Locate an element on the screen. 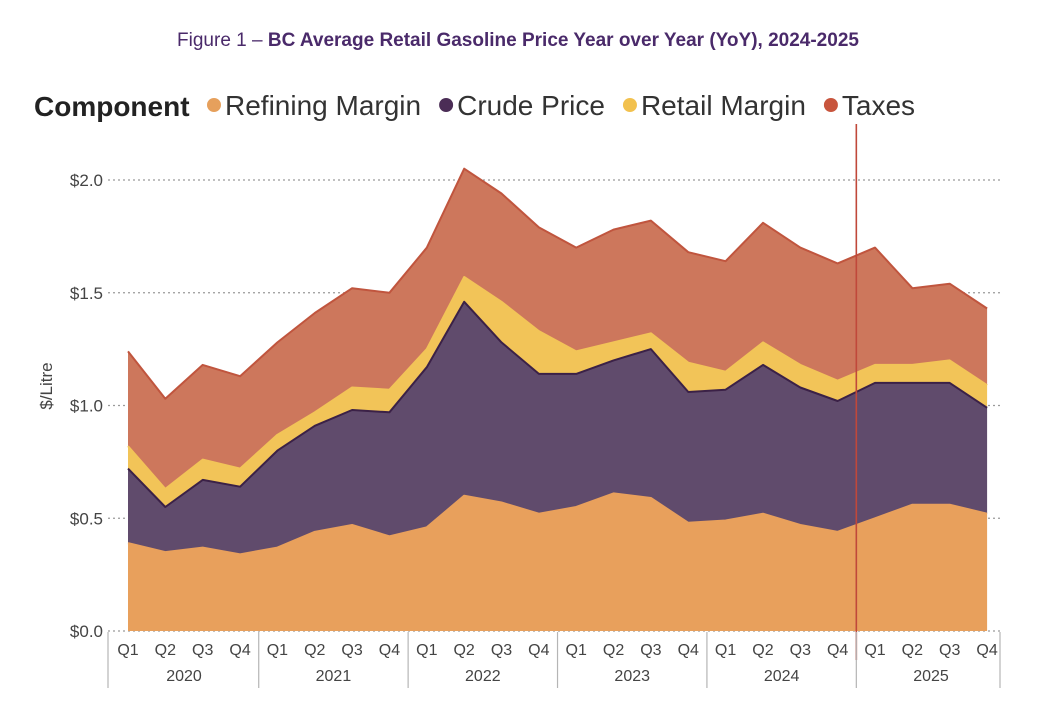  legend-label-crude-price: Crude Price is located at coordinates (531, 105).